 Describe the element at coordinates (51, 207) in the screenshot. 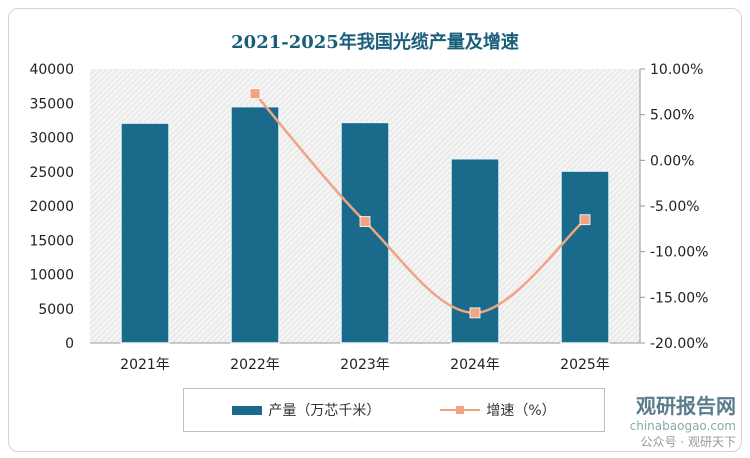

I see `left-tick-label: 20000` at that location.